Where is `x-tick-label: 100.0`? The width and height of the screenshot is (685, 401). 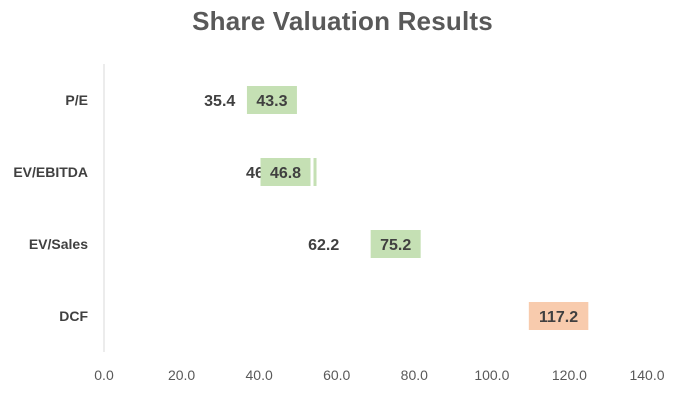 x-tick-label: 100.0 is located at coordinates (491, 375).